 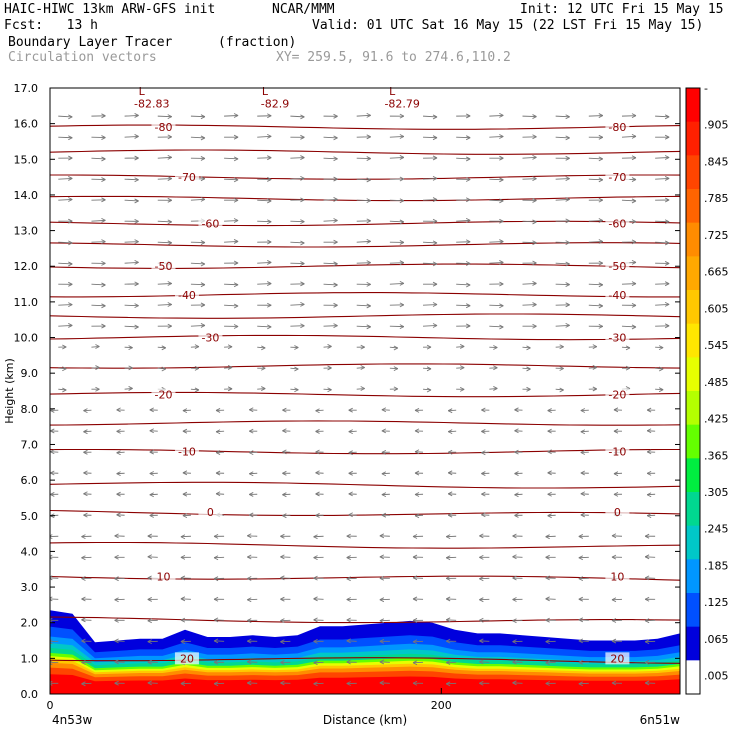 What do you see at coordinates (617, 338) in the screenshot?
I see `contour-label: -30` at bounding box center [617, 338].